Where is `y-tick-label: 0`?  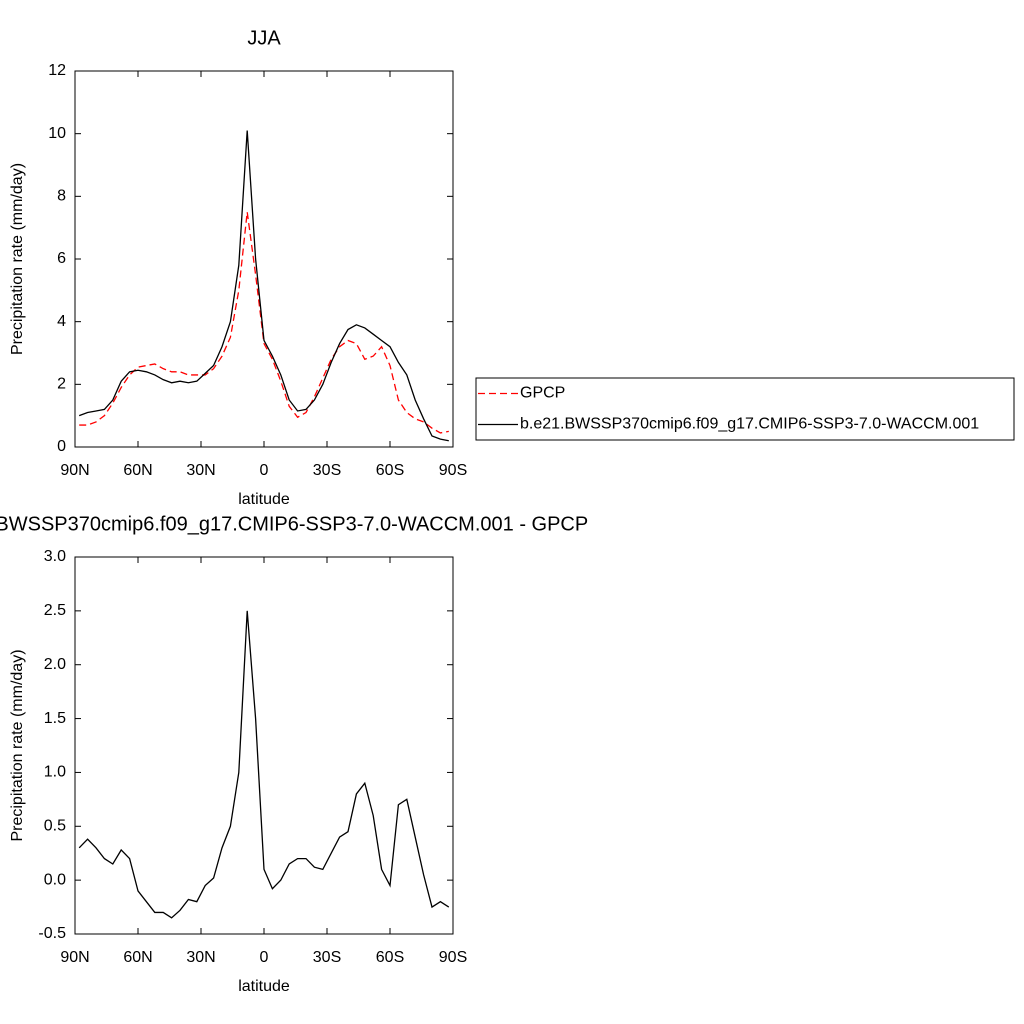
y-tick-label: 0 is located at coordinates (61, 446).